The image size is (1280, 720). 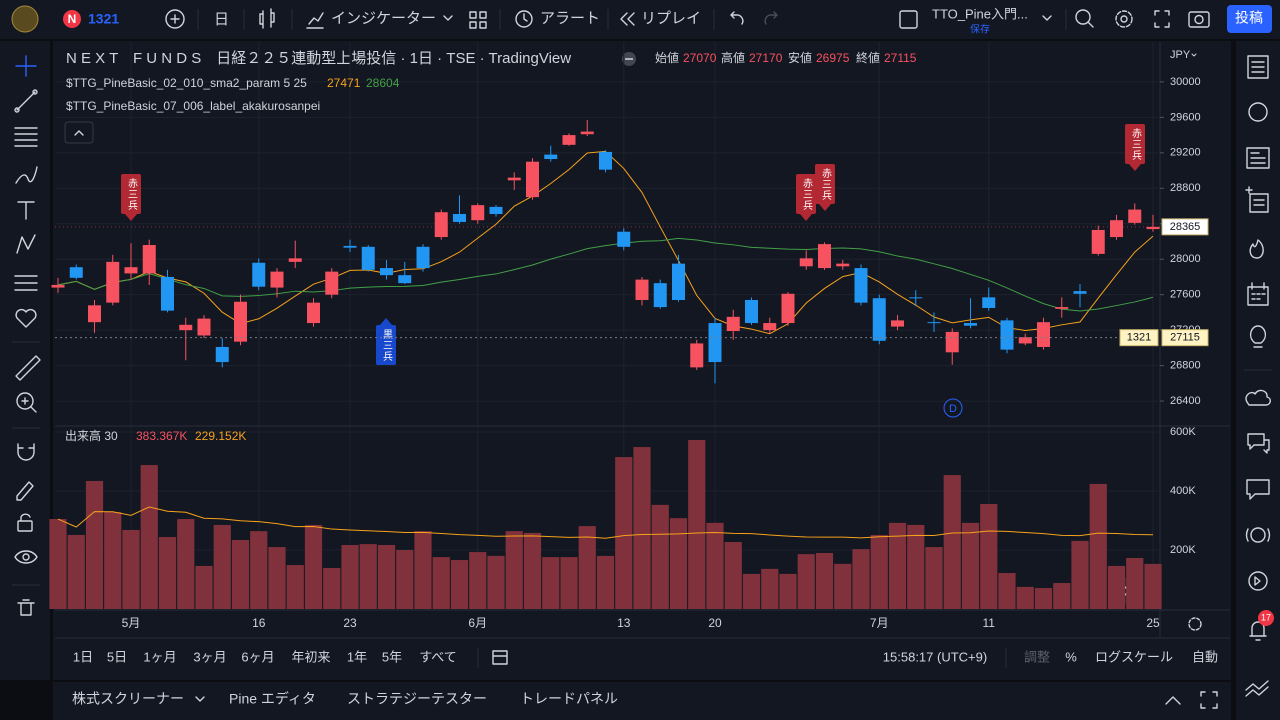 I want to click on hotlist-icon, so click(x=1256, y=249).